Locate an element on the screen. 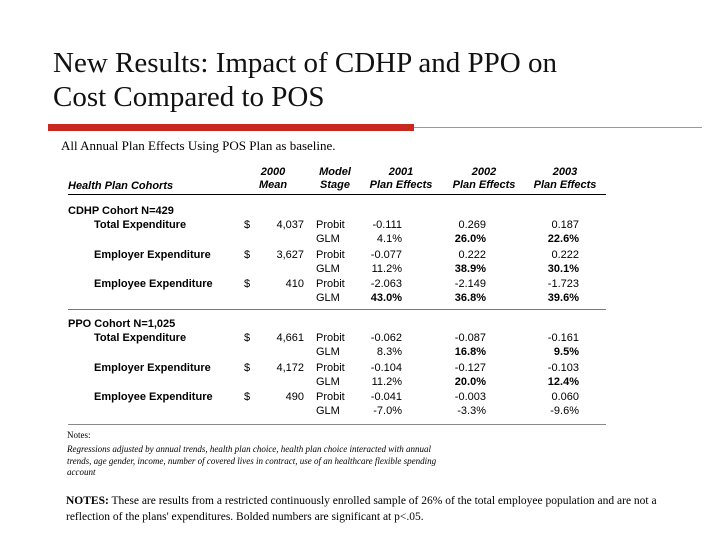 The image size is (720, 540). cdhp-total-dollar: $ is located at coordinates (247, 225).